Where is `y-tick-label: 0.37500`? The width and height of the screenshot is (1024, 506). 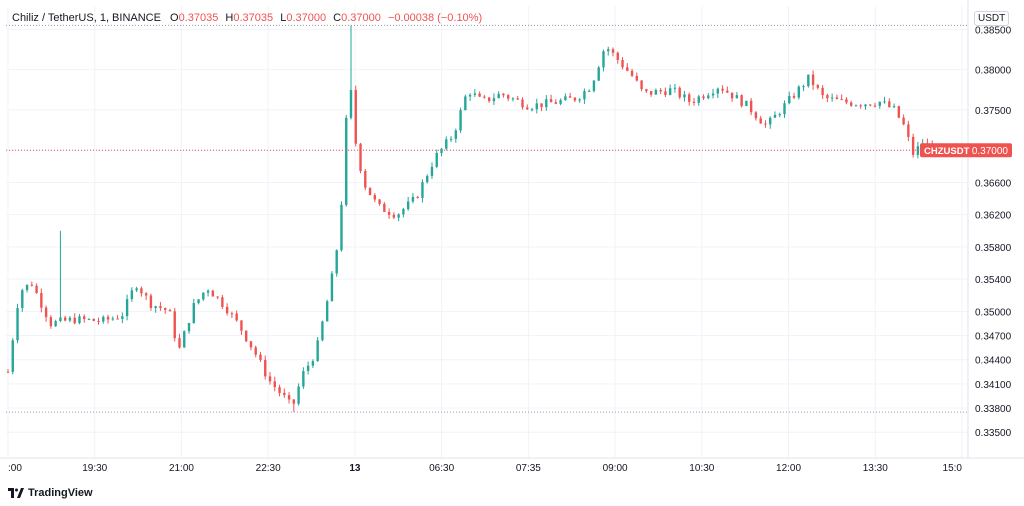 y-tick-label: 0.37500 is located at coordinates (993, 111).